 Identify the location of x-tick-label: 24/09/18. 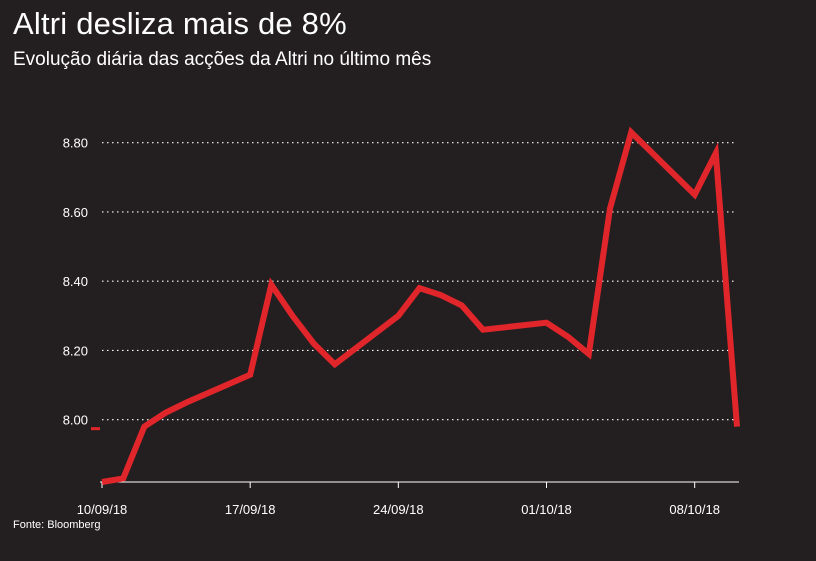
(398, 509).